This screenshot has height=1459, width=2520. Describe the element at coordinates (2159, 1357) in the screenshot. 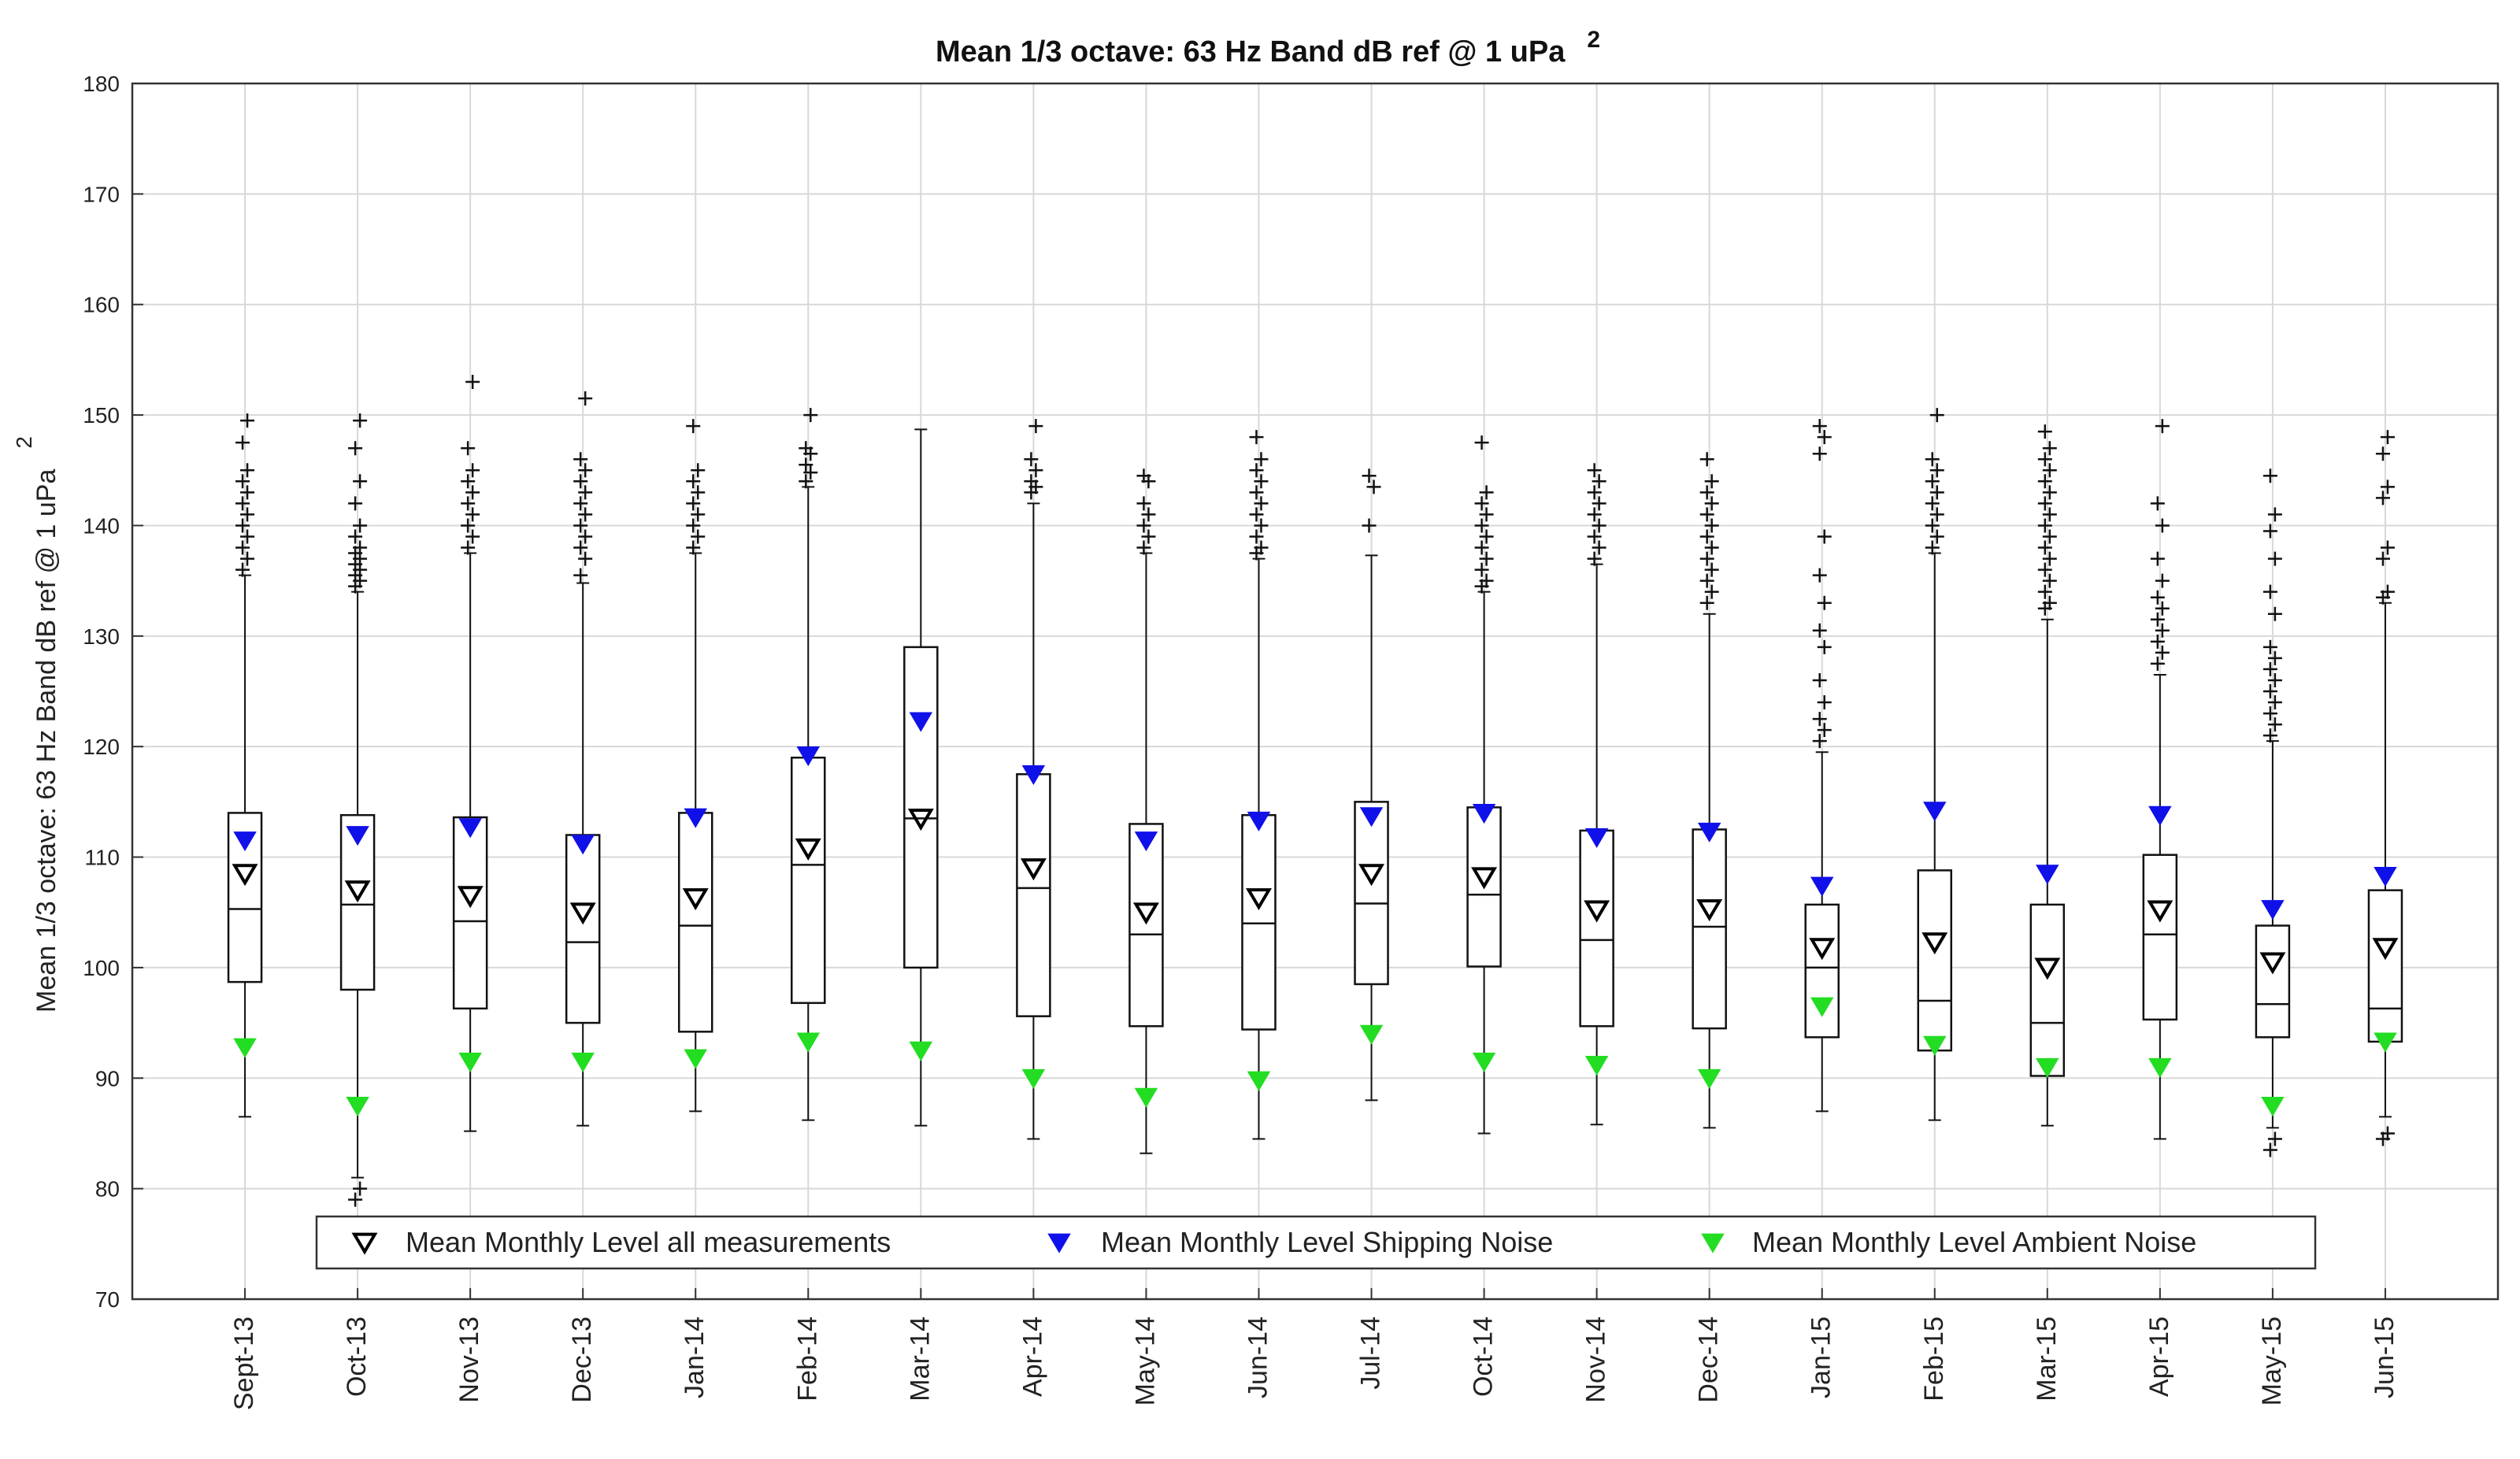

I see `x-tick-label: Apr-15` at that location.